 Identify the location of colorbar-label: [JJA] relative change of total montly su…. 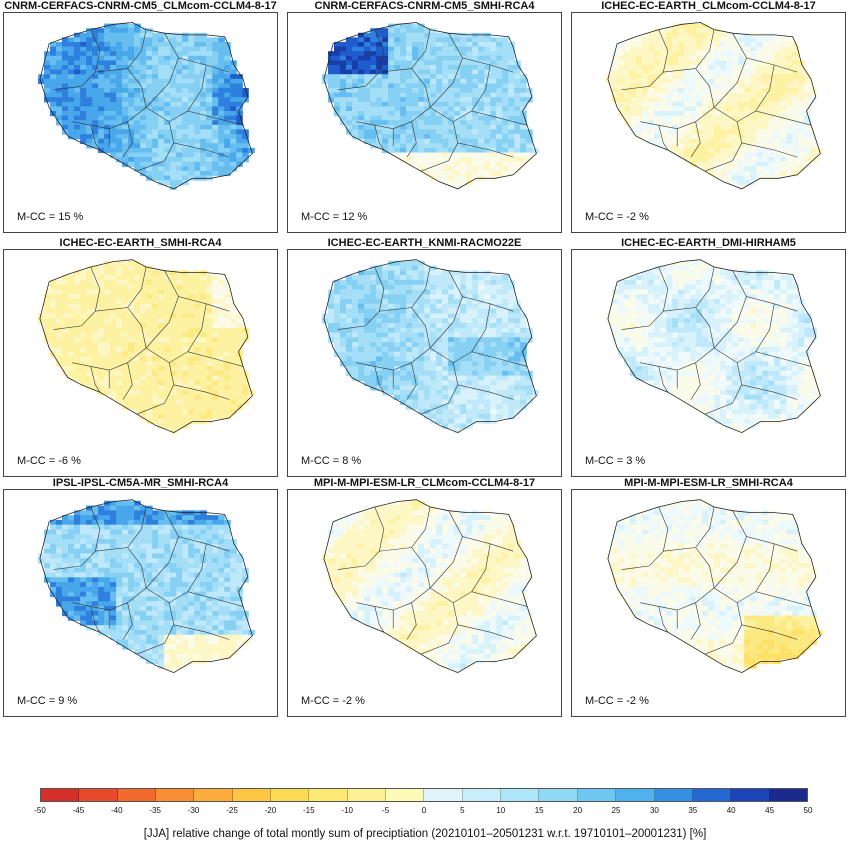
(425, 834).